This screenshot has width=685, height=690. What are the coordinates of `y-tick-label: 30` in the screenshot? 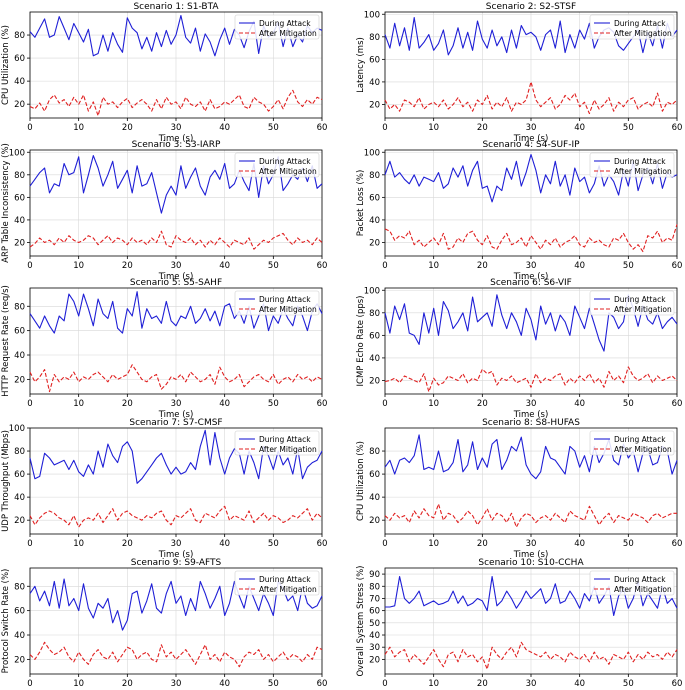 It's located at (374, 648).